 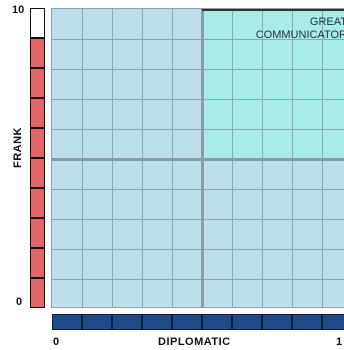 I want to click on diplomatic-scale-bar, so click(x=198, y=322).